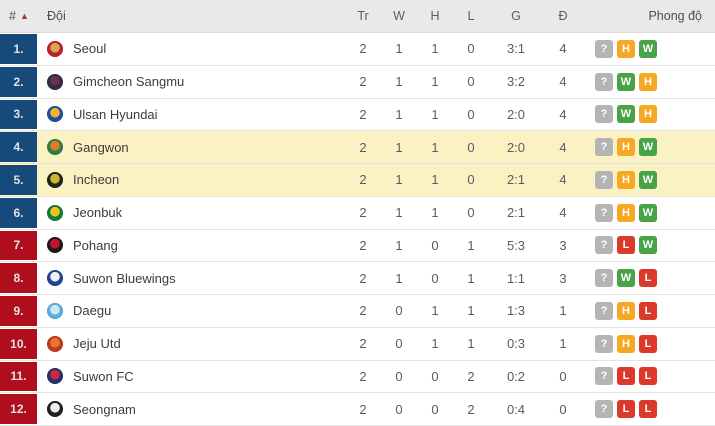 The height and width of the screenshot is (426, 715). I want to click on table-row: 2. Gimcheon Sangmu 2 1 1 0 3:2 4? W H, so click(357, 82).